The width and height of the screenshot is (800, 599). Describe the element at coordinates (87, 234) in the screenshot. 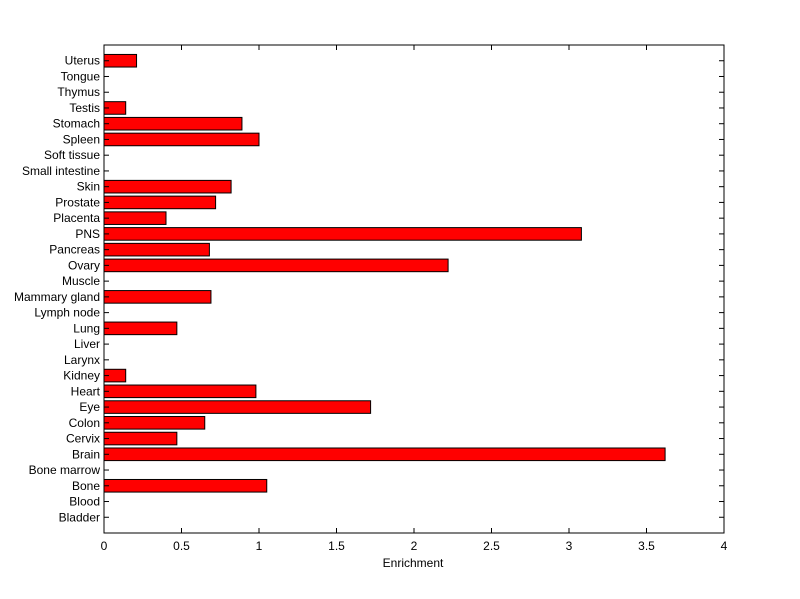

I see `y-tick-label: PNS` at that location.